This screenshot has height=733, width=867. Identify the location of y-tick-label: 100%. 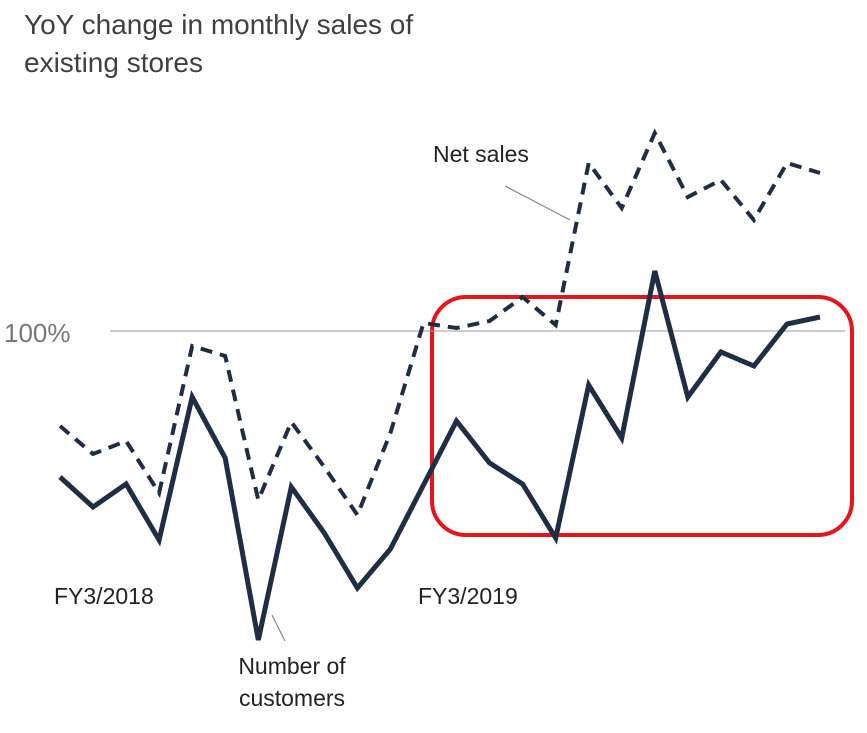
(37, 333).